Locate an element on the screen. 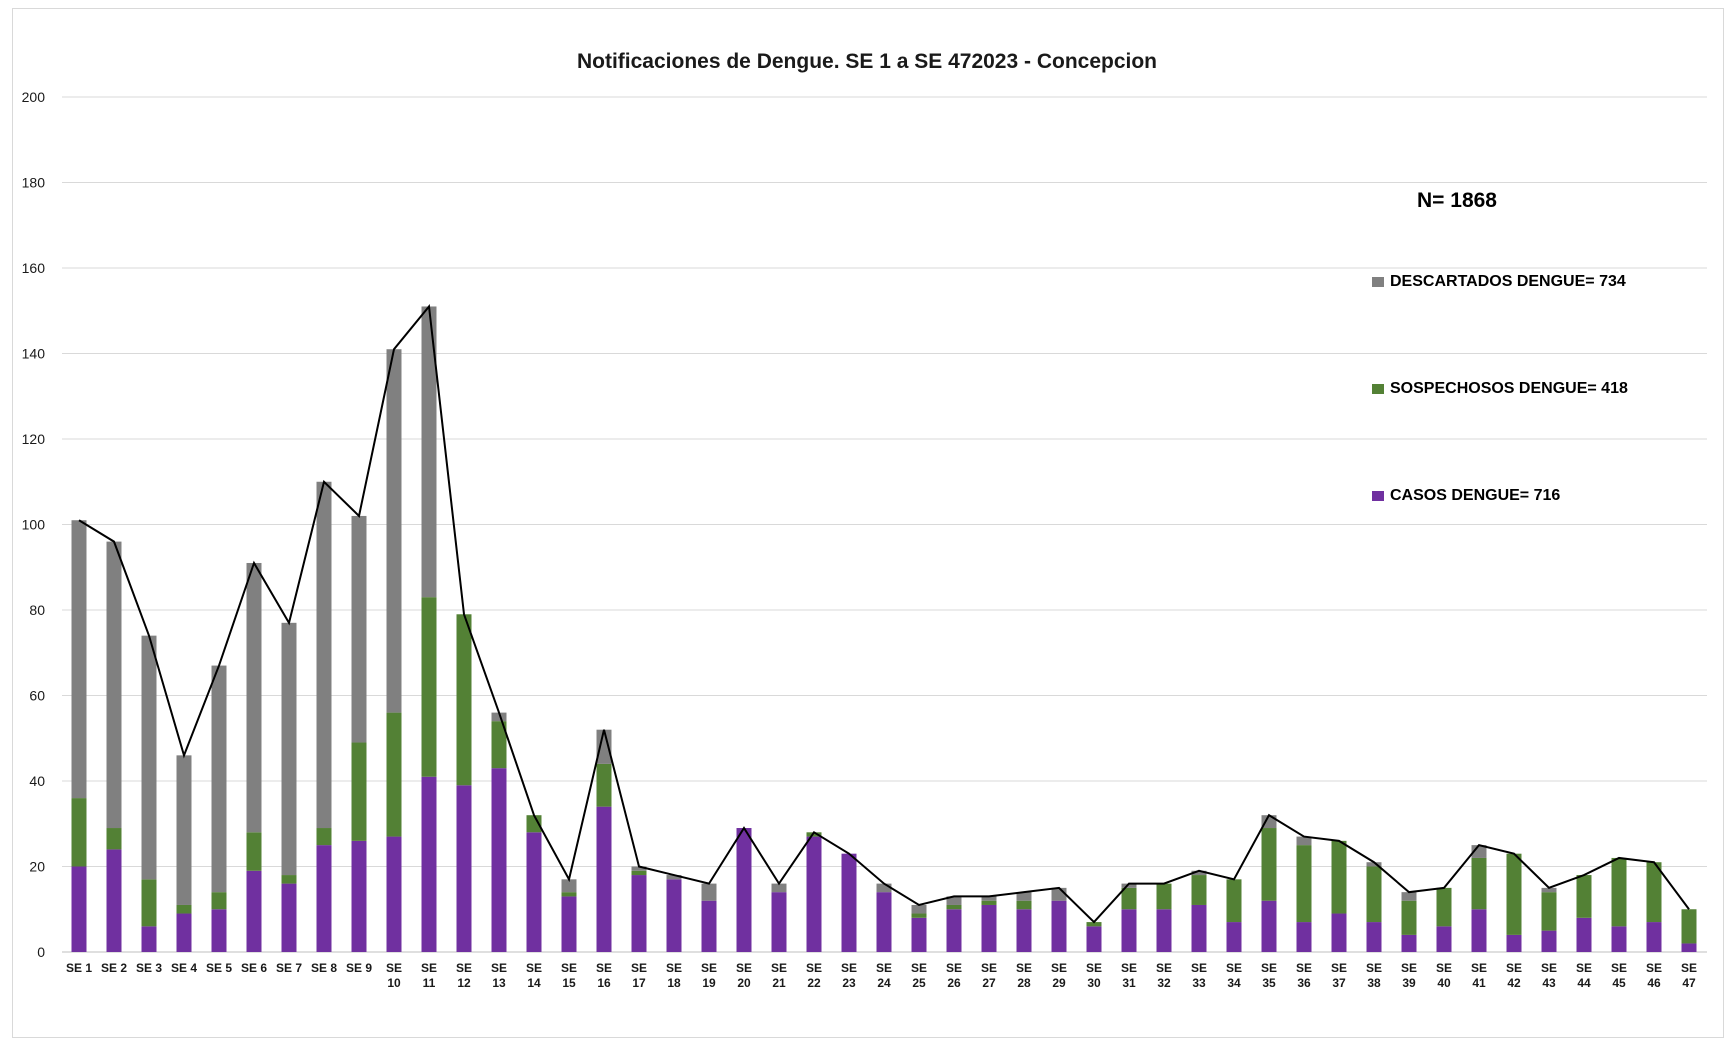  legend-swatch-sospechosos is located at coordinates (1378, 389).